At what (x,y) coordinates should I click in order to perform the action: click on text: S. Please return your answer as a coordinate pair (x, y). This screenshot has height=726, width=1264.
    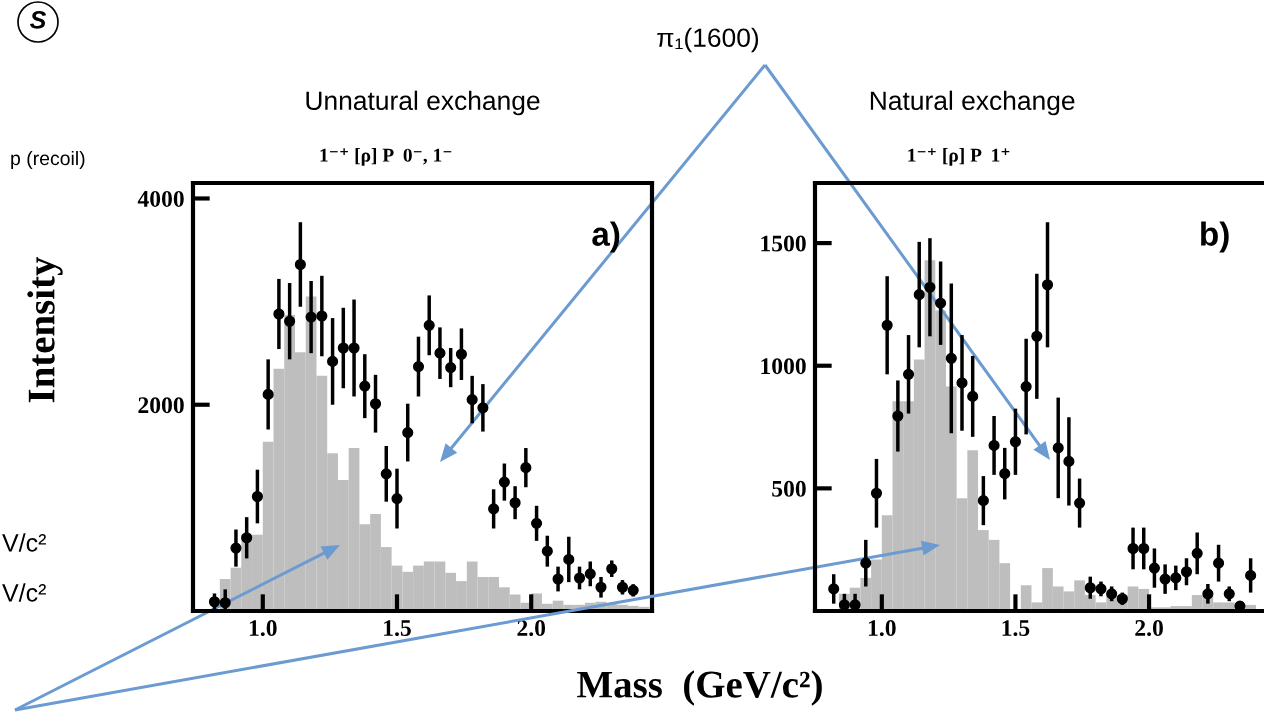
    Looking at the image, I should click on (38, 20).